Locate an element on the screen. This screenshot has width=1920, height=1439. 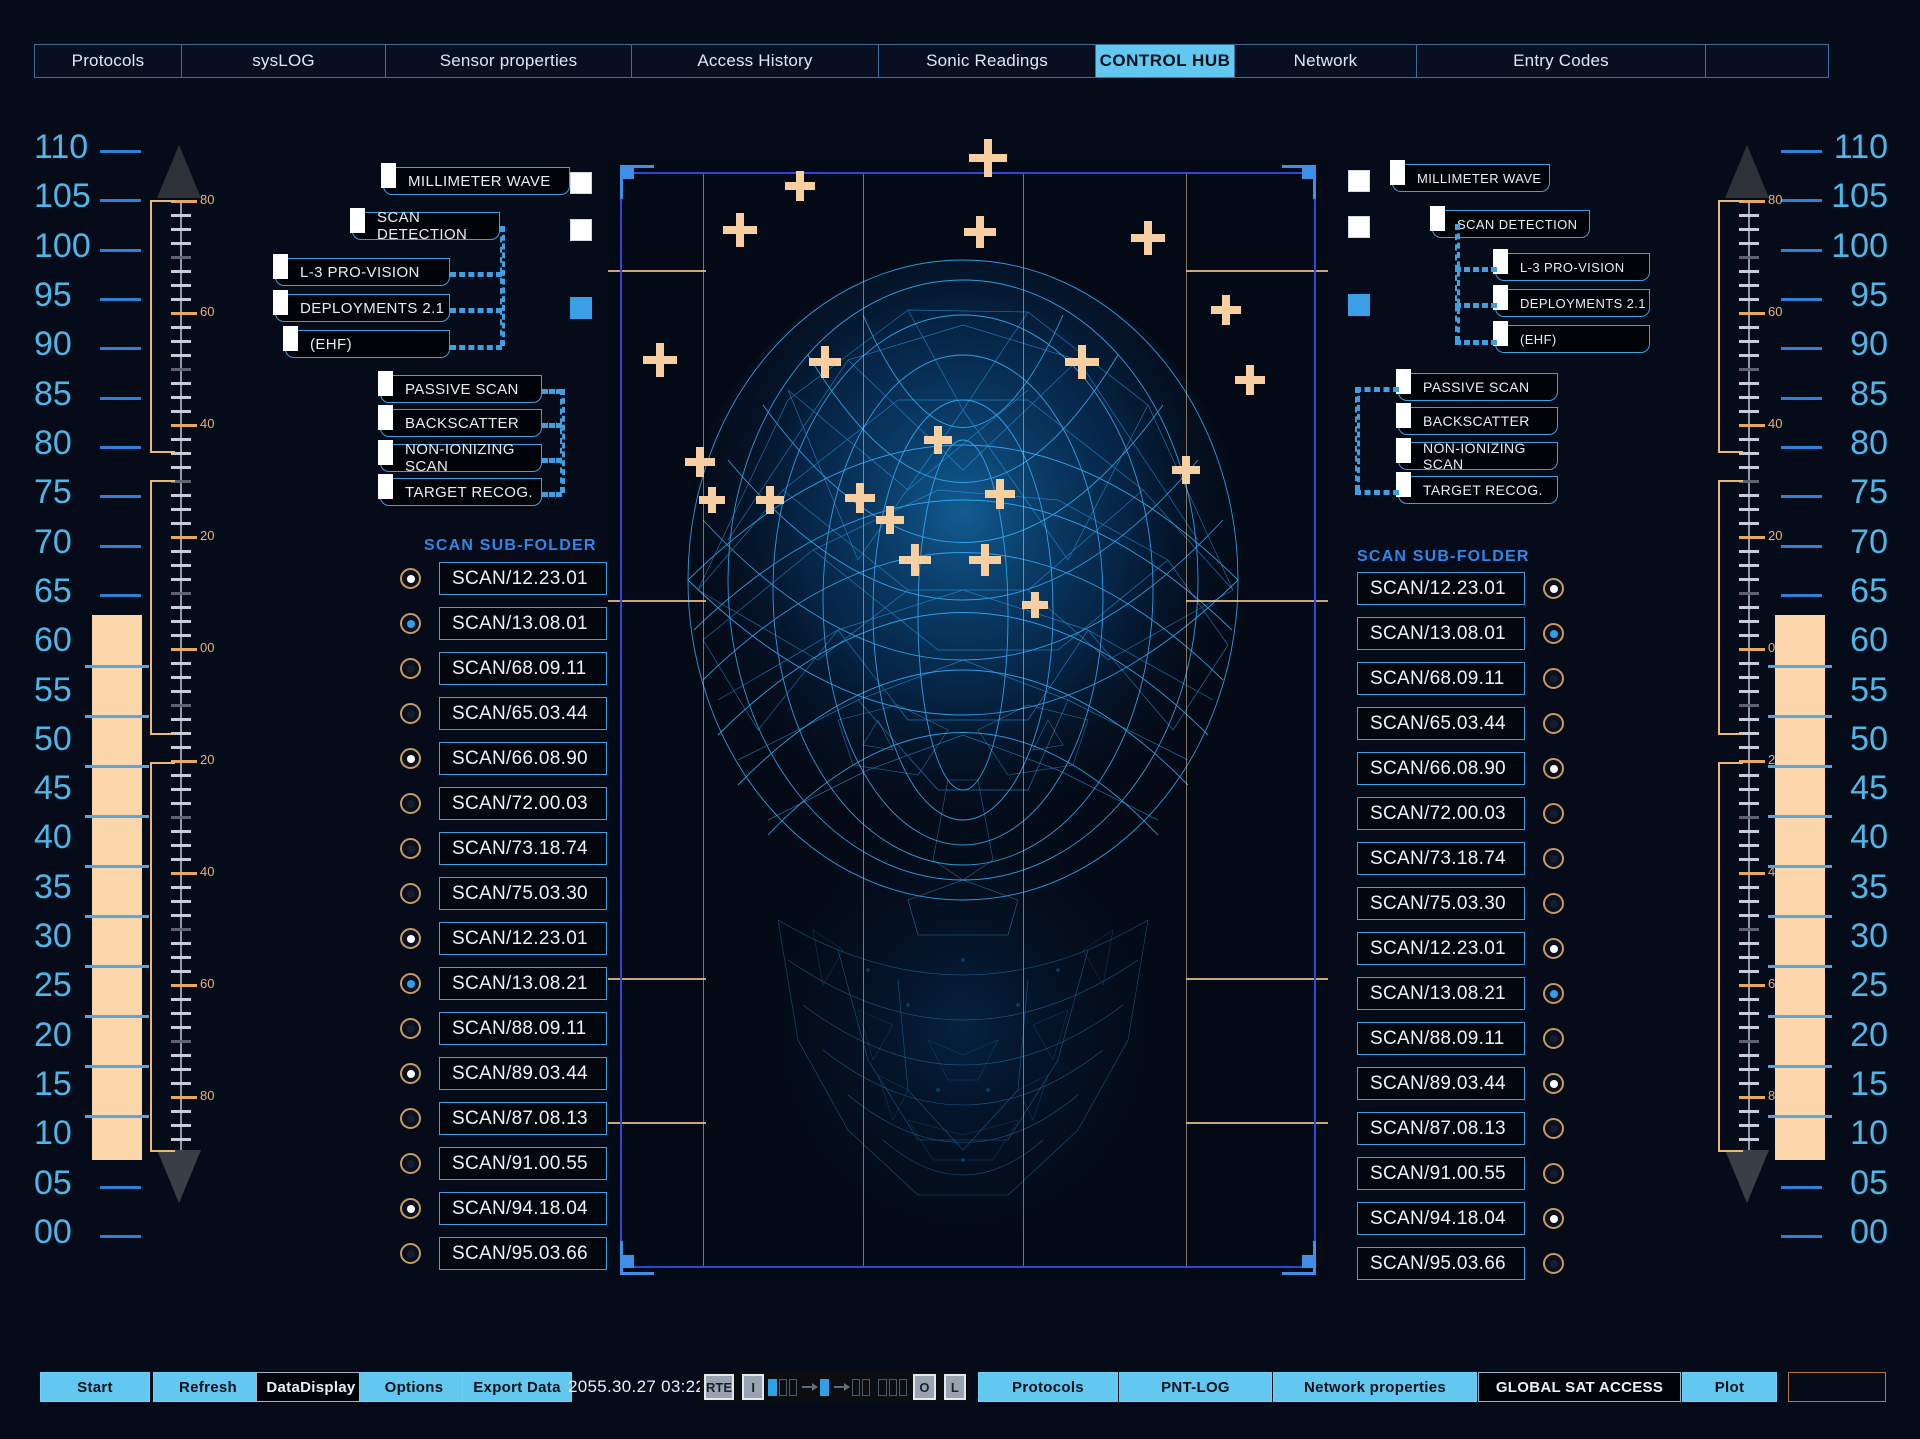
tag-ehf: (EHF) is located at coordinates (366, 342).